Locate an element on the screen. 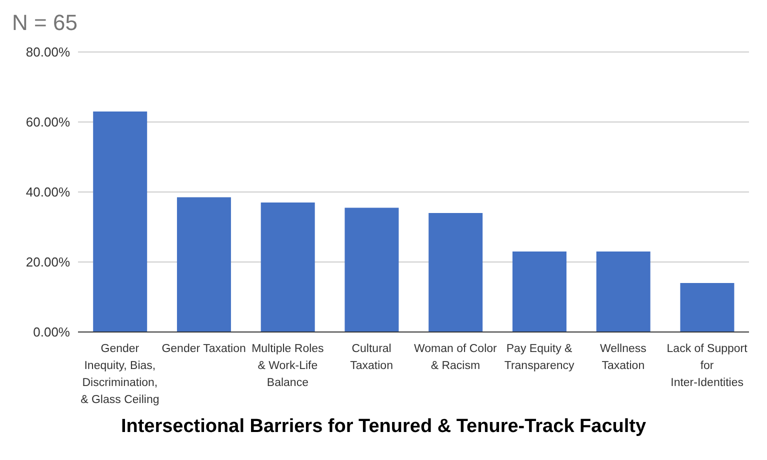  text: Intersectional Barriers for Tenured & Tenure-Track Faculty is located at coordinates (384, 427).